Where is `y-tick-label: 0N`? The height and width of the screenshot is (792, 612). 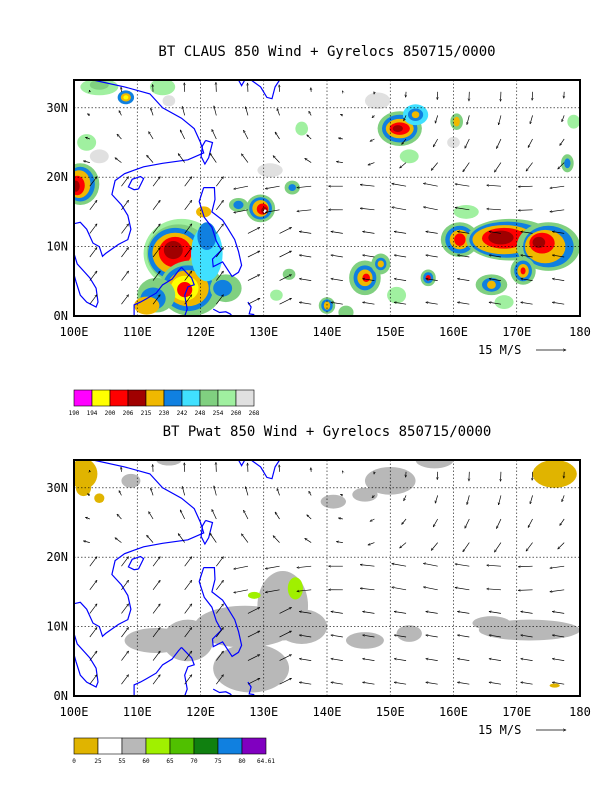
y-tick-label: 0N is located at coordinates (61, 316).